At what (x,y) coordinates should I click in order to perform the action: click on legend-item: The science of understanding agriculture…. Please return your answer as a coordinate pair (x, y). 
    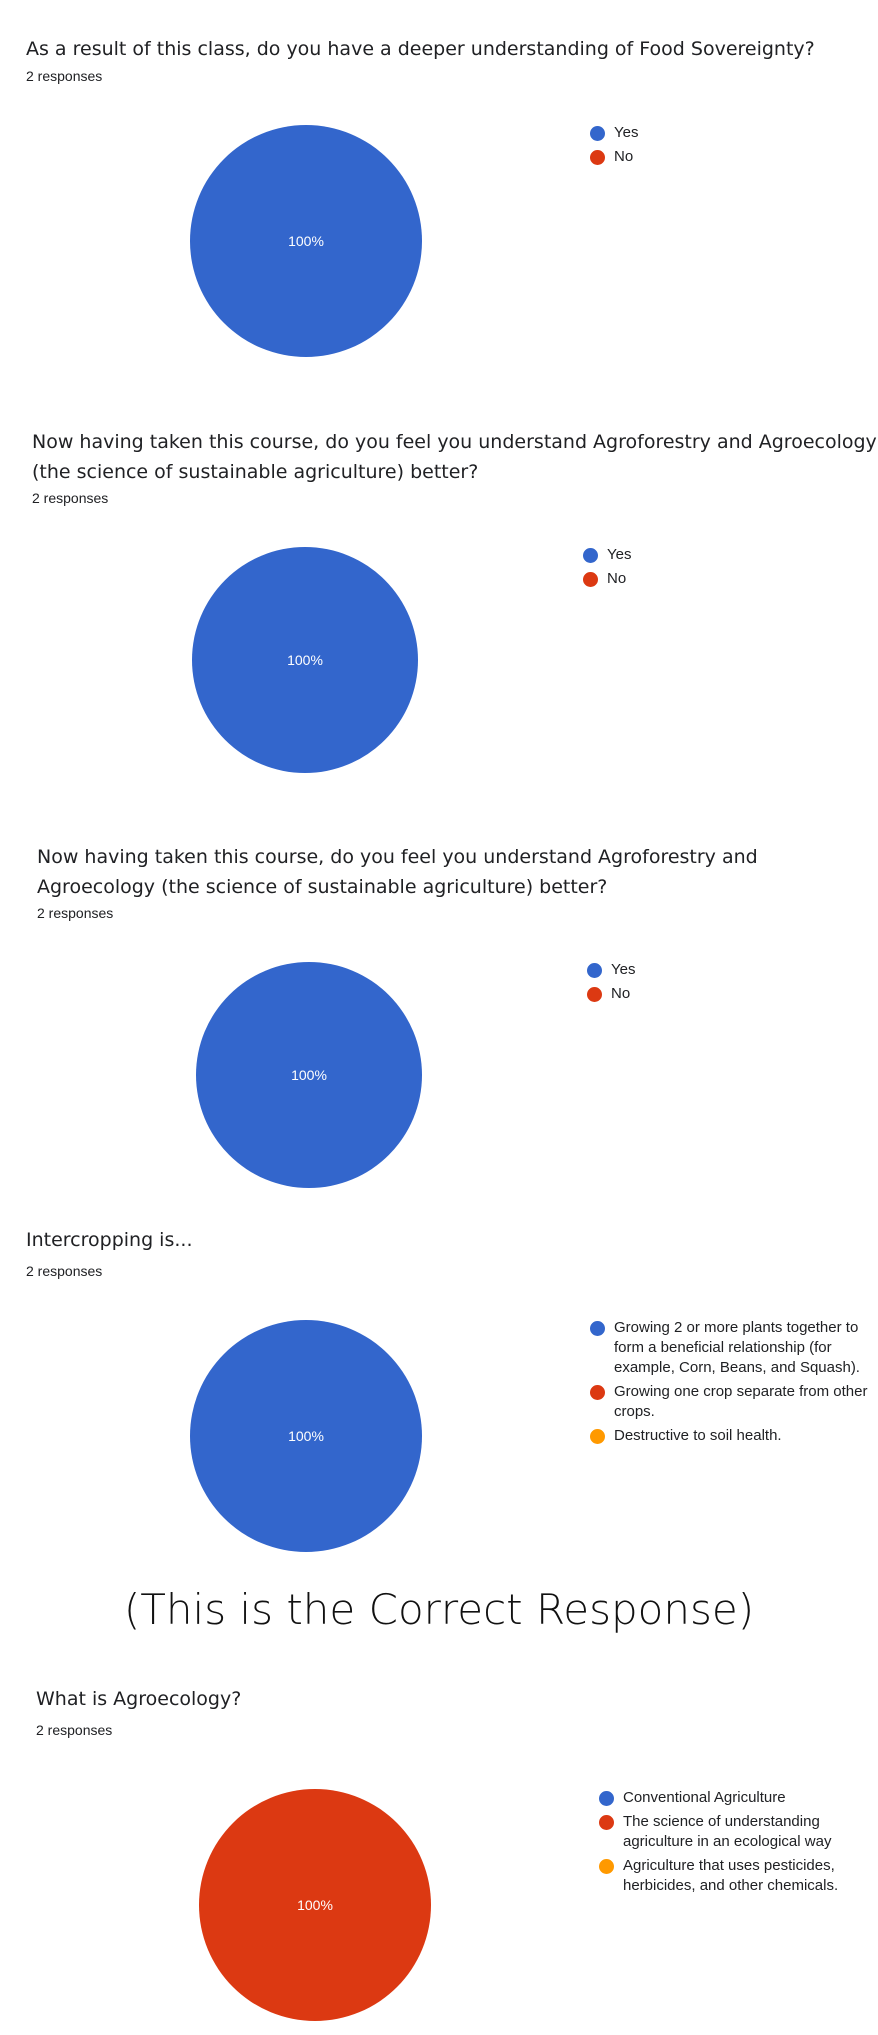
    Looking at the image, I should click on (734, 1832).